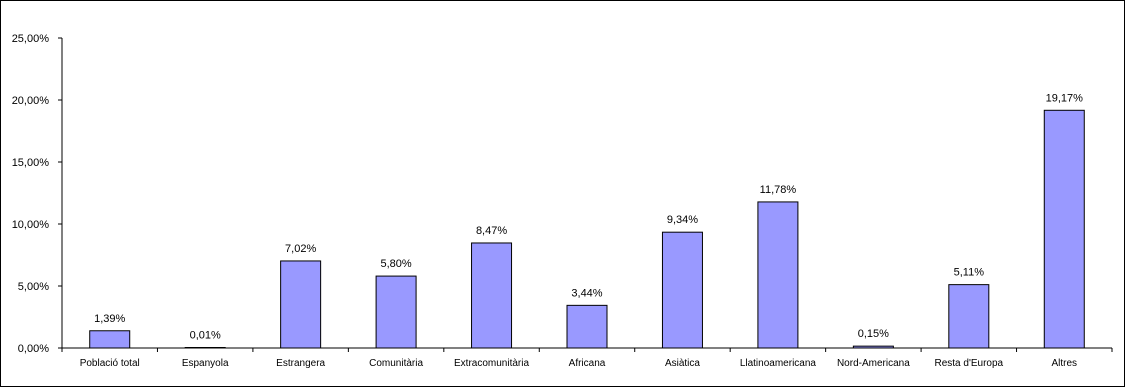 The width and height of the screenshot is (1125, 387). Describe the element at coordinates (37, 194) in the screenshot. I see `y-axis: 0,00% 5,00% 10,00% 15,00% 20,00% 25,00%` at that location.